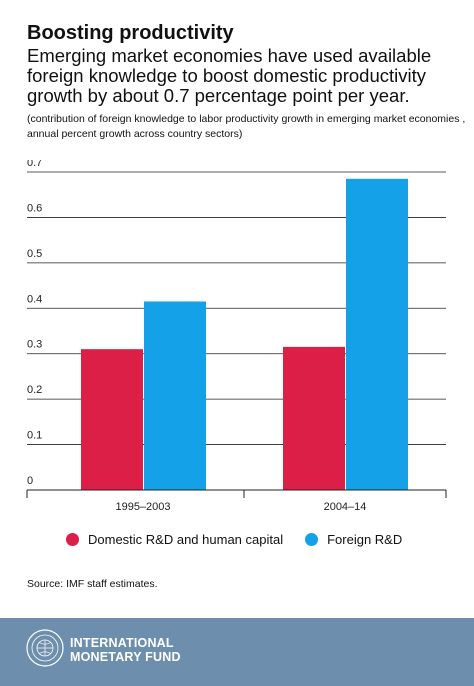 Image resolution: width=474 pixels, height=686 pixels. What do you see at coordinates (34, 323) in the screenshot?
I see `y-tick-labels: 0 0.1 0.2 0.3 0.4 0.5 0.6 0.7` at bounding box center [34, 323].